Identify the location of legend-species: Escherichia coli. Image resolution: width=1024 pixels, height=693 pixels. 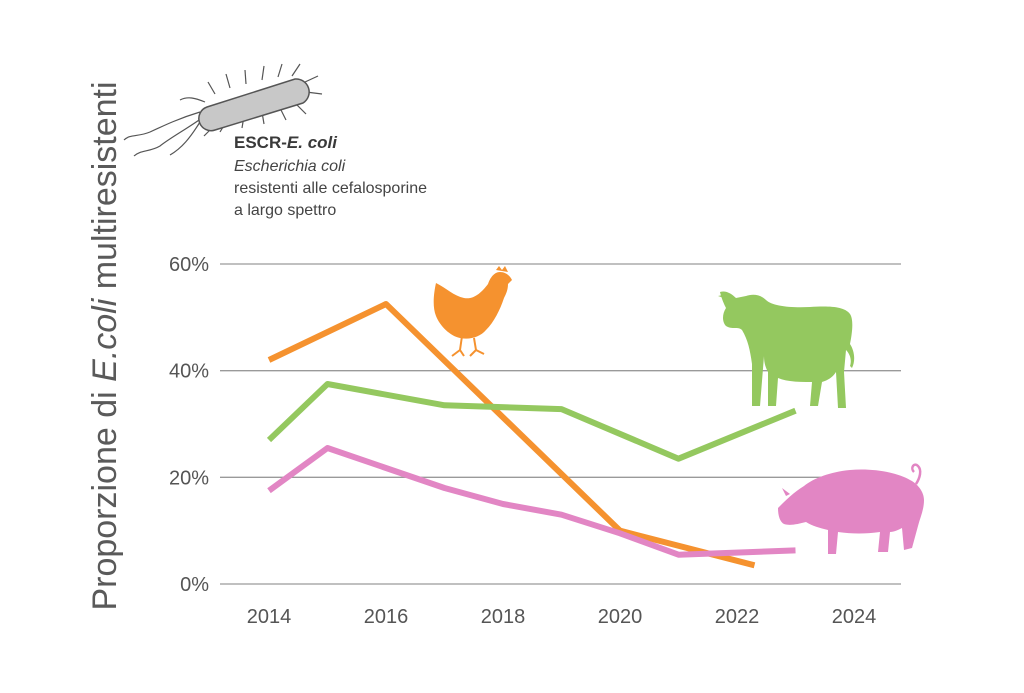
(290, 166).